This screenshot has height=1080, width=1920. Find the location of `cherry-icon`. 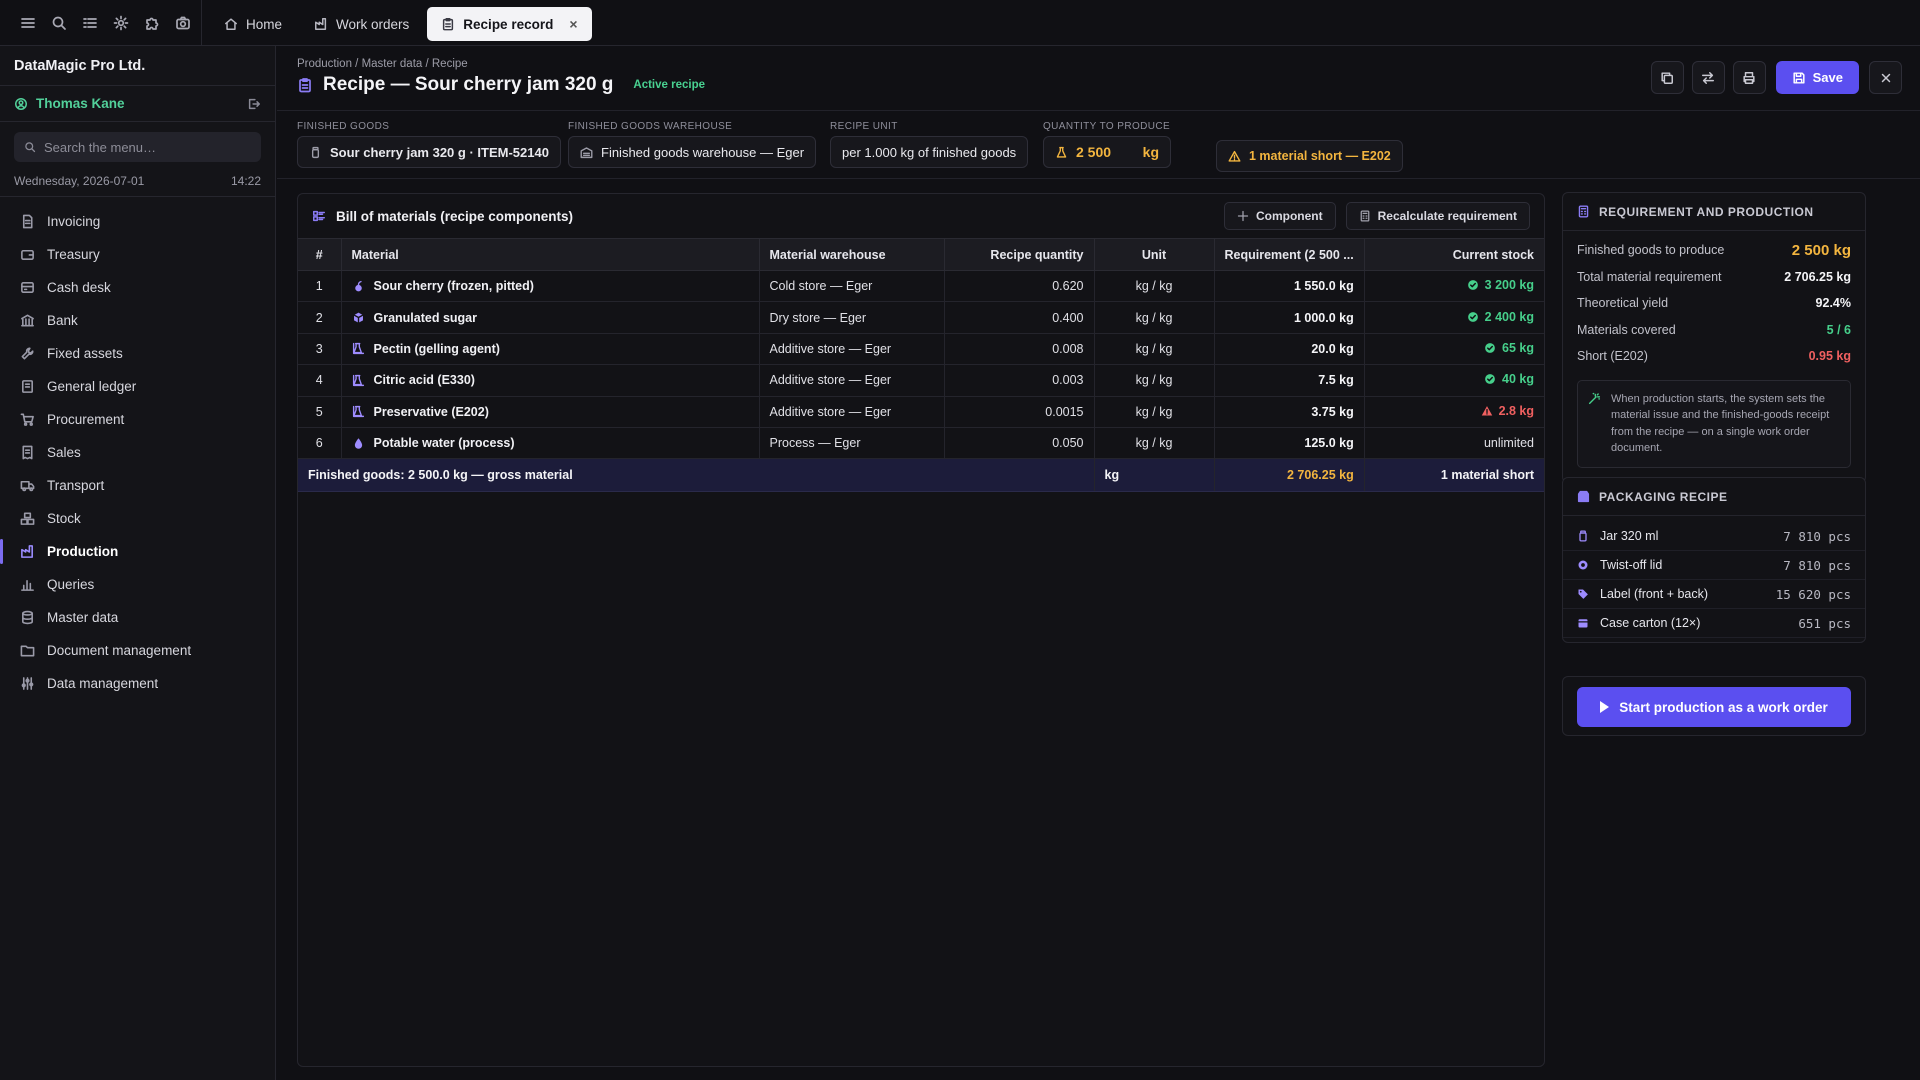

cherry-icon is located at coordinates (358, 286).